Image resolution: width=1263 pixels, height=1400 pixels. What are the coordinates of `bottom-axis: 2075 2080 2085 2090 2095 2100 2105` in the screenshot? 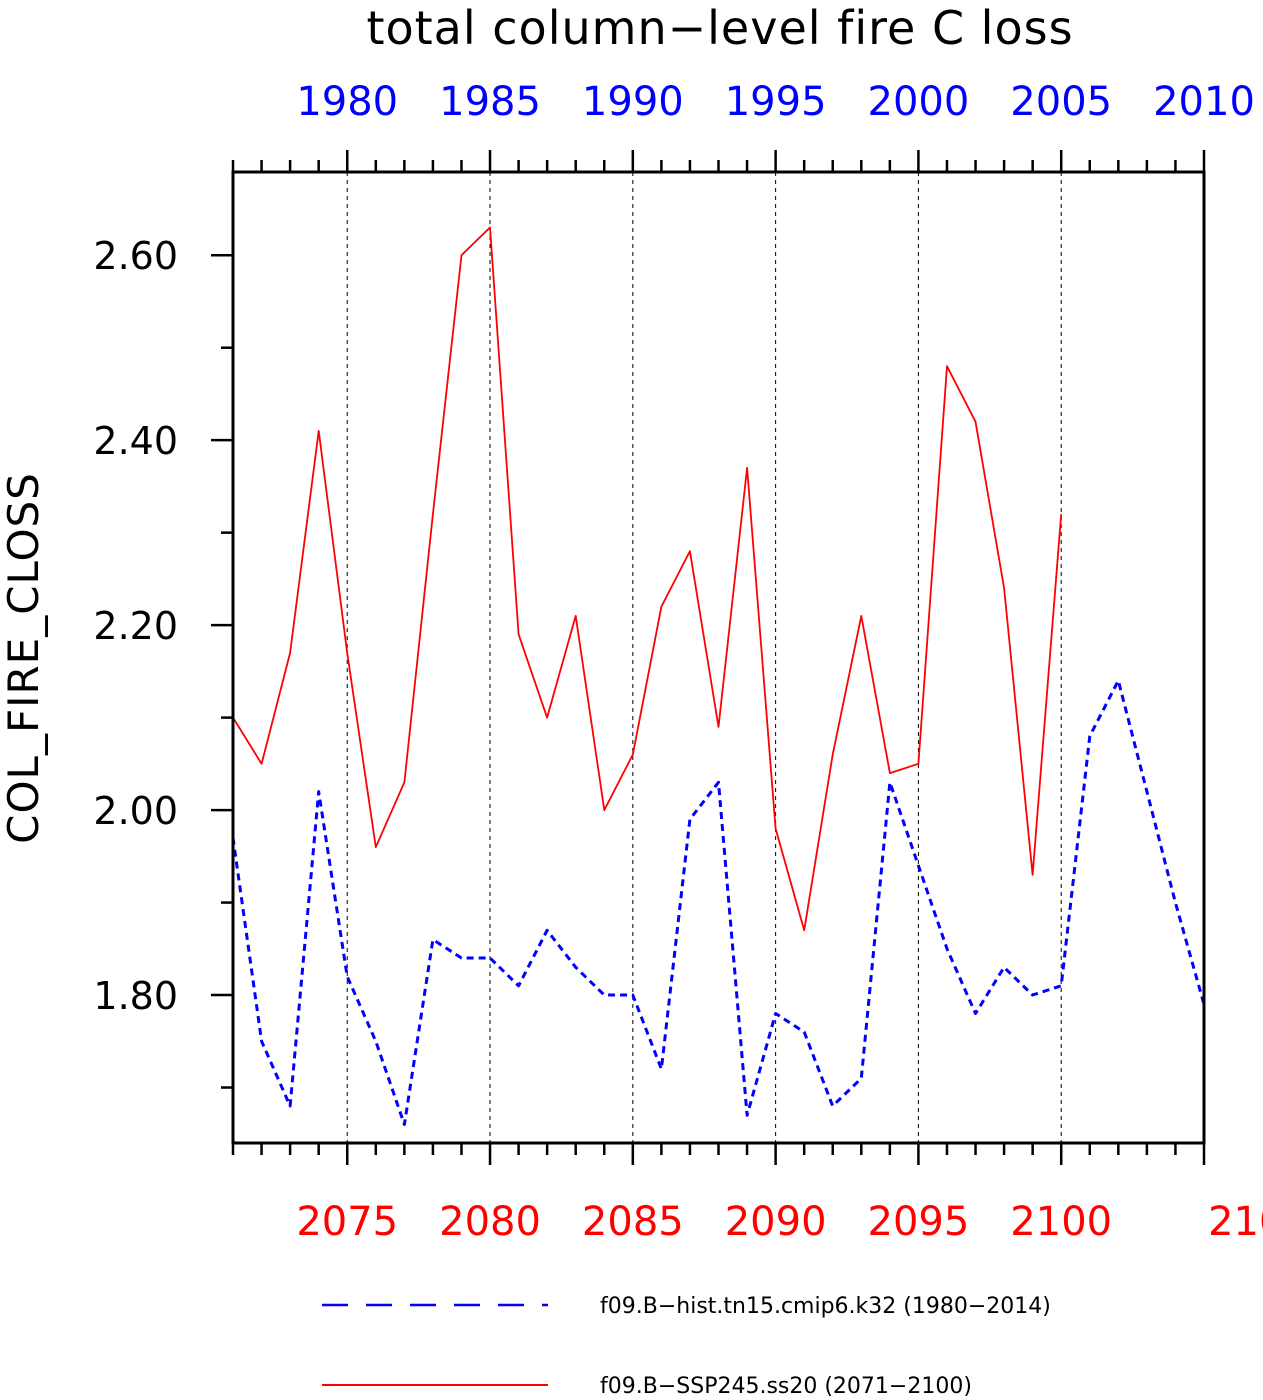 It's located at (747, 1194).